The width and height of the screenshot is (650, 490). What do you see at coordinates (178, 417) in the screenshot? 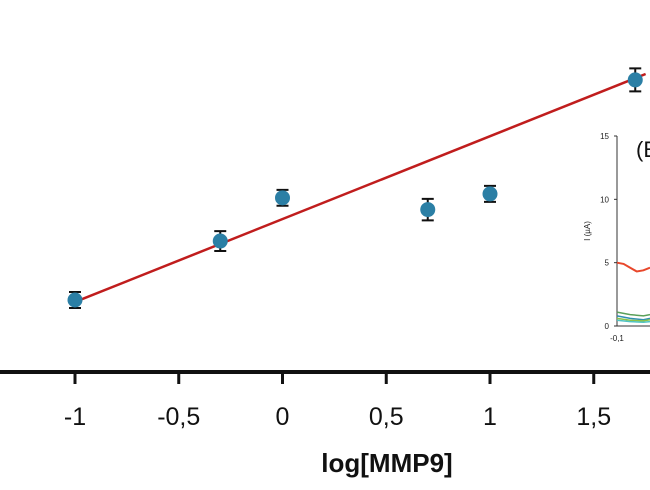
I see `x-tick-label: -0,5` at bounding box center [178, 417].